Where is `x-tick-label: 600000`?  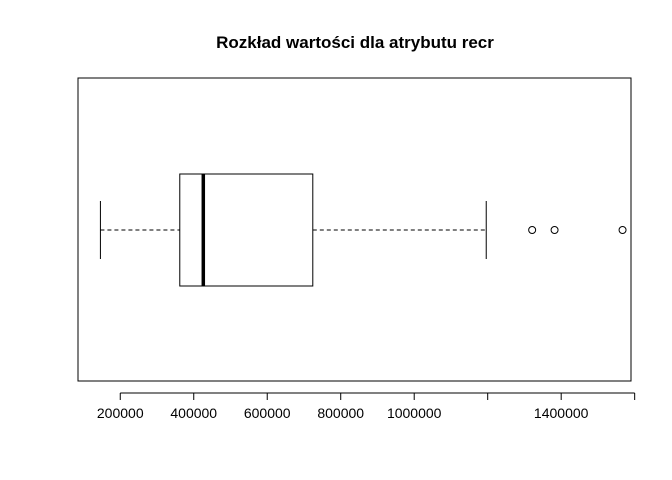
x-tick-label: 600000 is located at coordinates (267, 413).